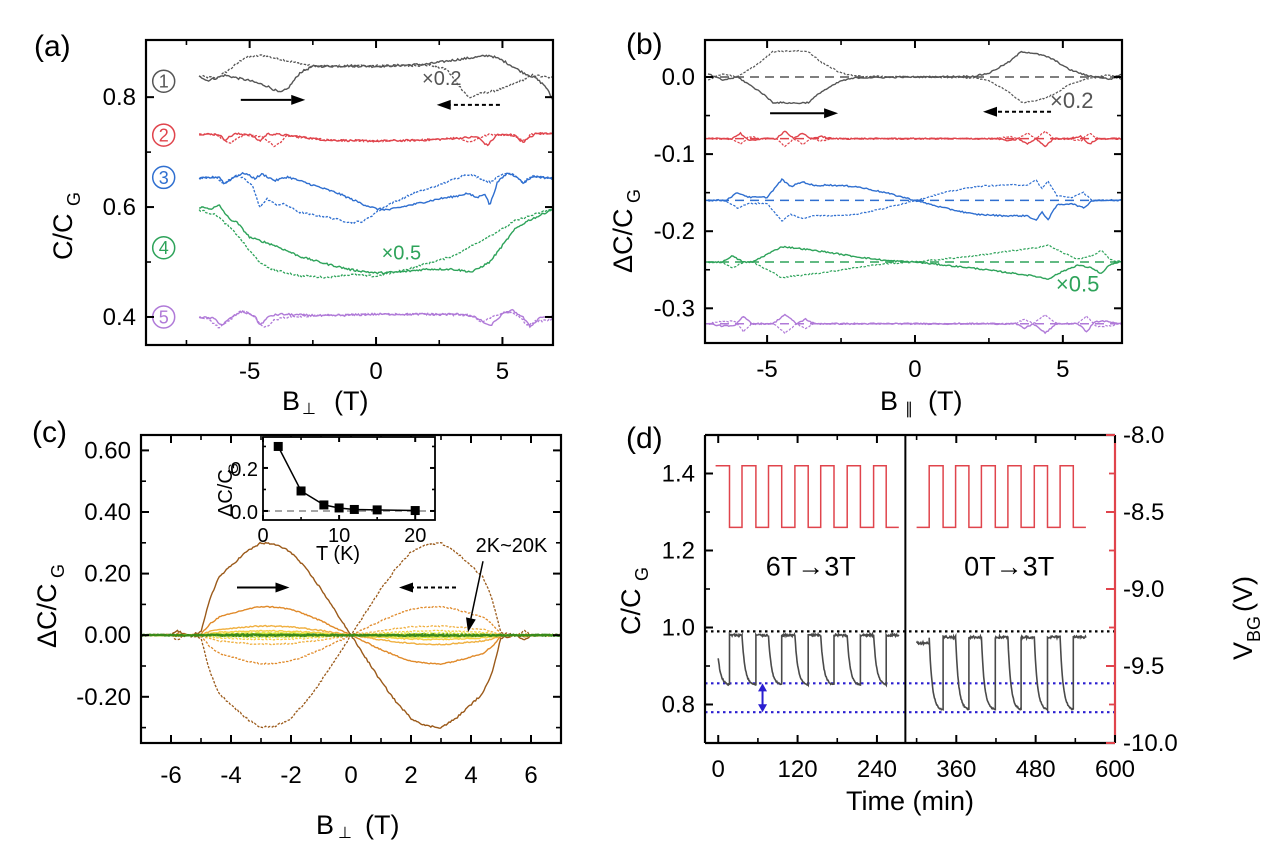  Describe the element at coordinates (1143, 589) in the screenshot. I see `y2-tick-label: -9.0` at that location.